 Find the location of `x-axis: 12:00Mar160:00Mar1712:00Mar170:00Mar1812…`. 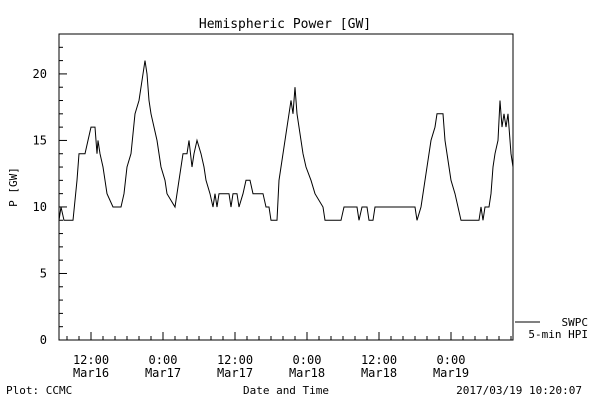

x-axis: 12:00Mar160:00Mar1712:00Mar170:00Mar1812… is located at coordinates (289, 356).